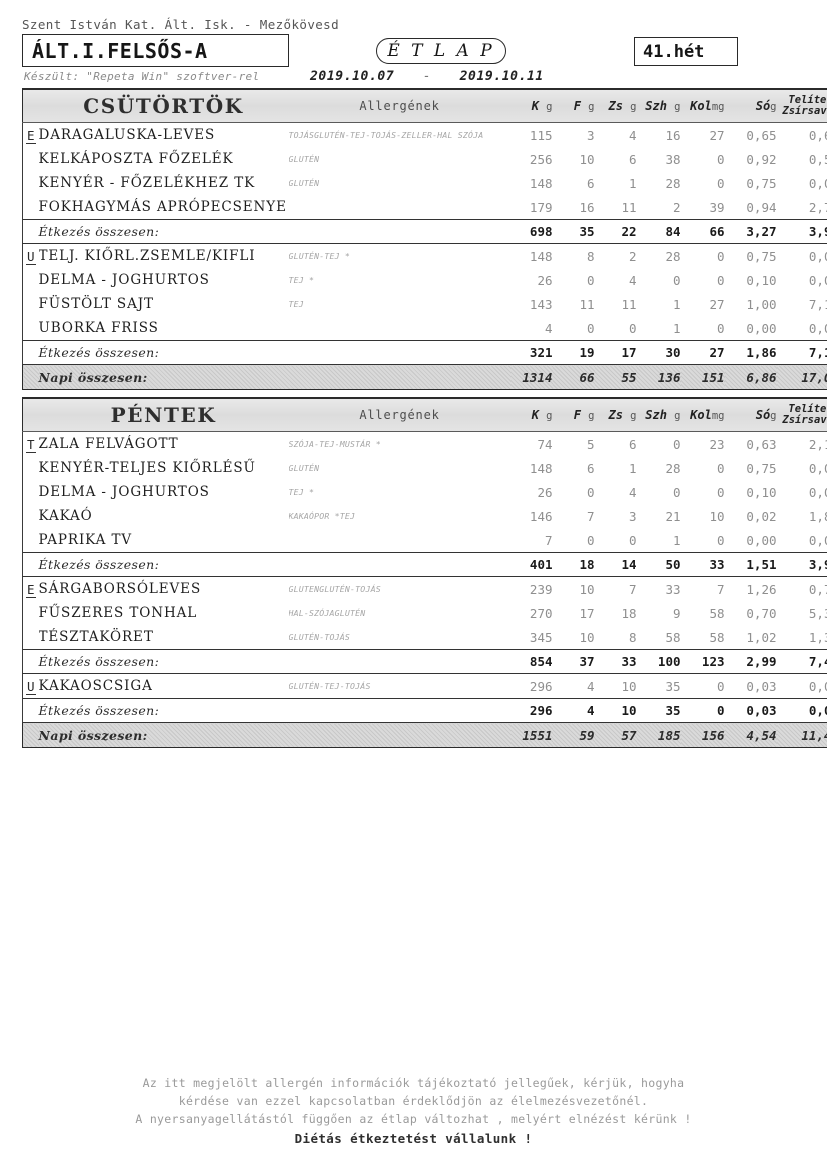 The width and height of the screenshot is (827, 1169). I want to click on nutrient-value: 239, so click(541, 589).